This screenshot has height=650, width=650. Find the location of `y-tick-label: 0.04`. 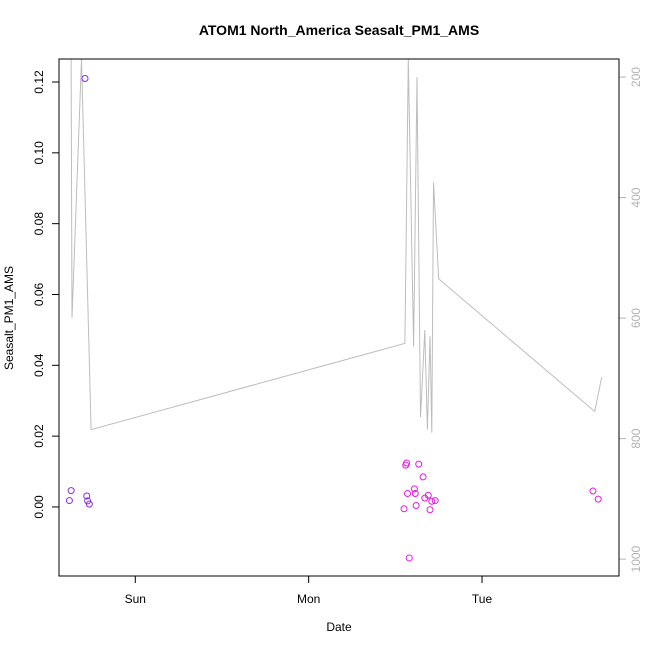

y-tick-label: 0.04 is located at coordinates (39, 365).